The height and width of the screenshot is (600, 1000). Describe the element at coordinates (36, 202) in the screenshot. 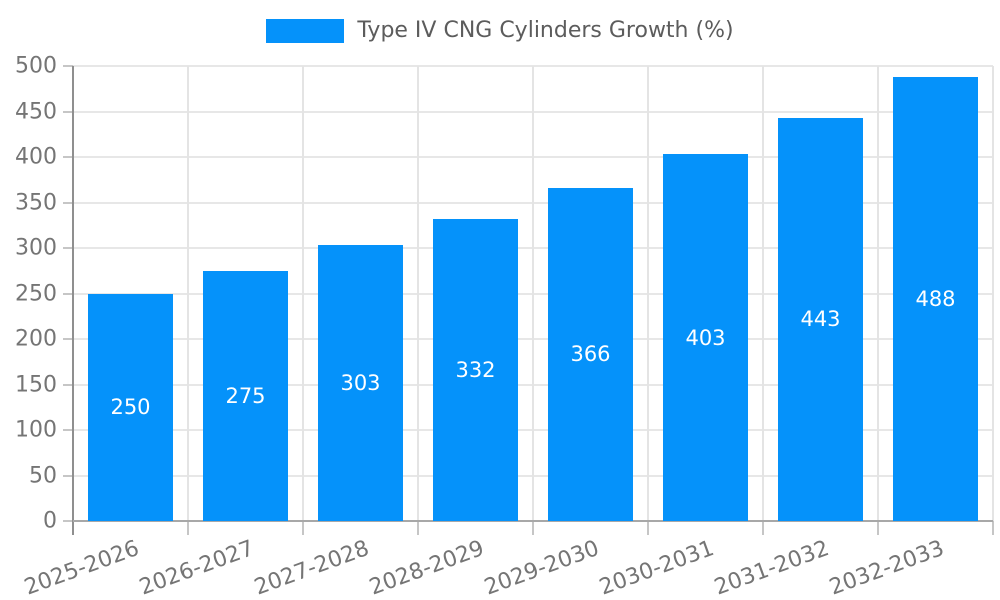

I see `y-tick-label: 350` at that location.